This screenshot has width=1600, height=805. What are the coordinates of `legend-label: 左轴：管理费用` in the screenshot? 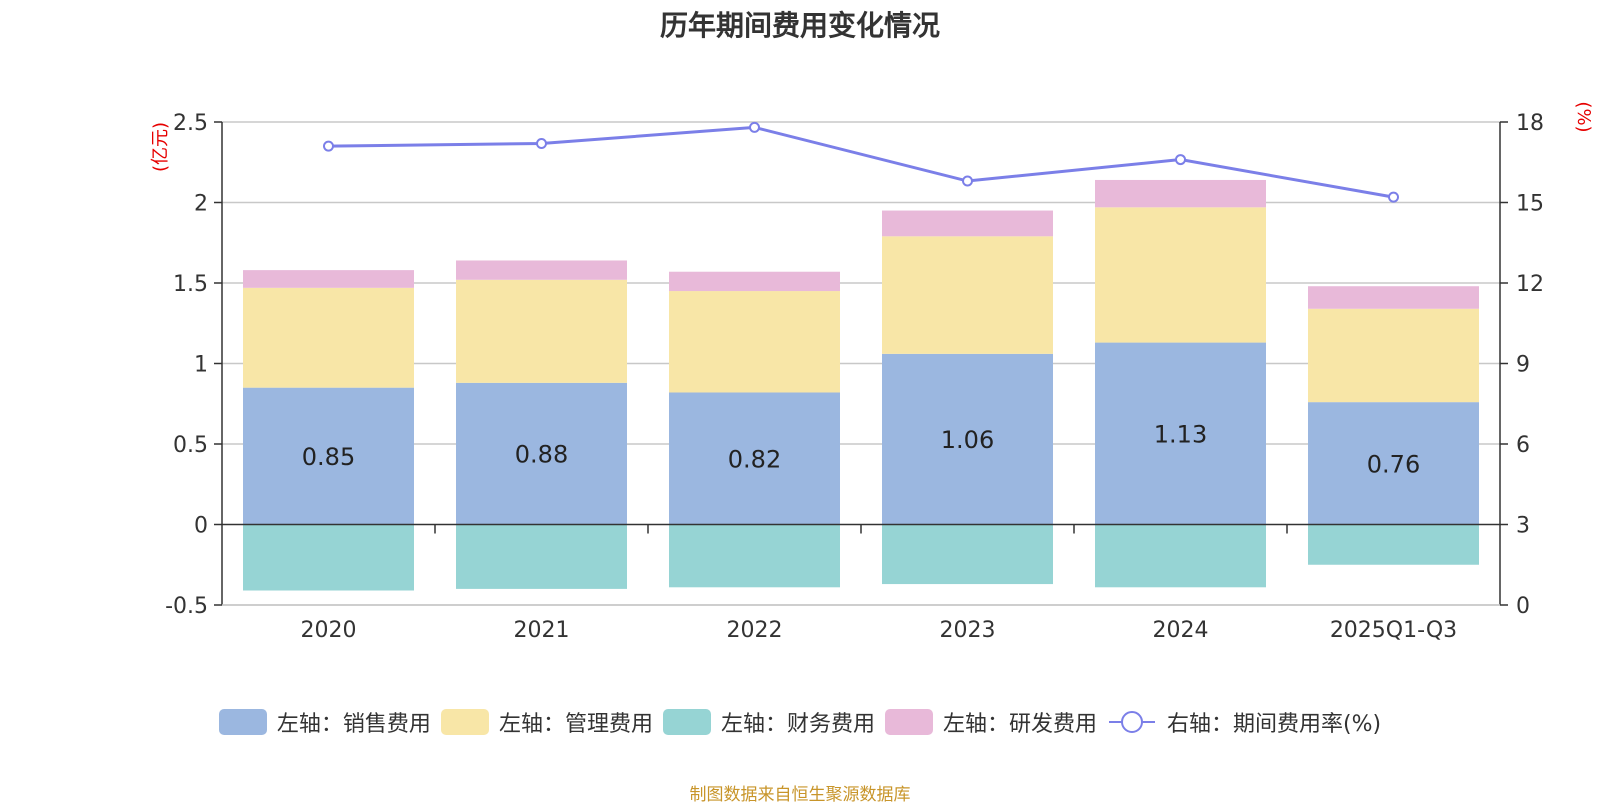 It's located at (575, 724).